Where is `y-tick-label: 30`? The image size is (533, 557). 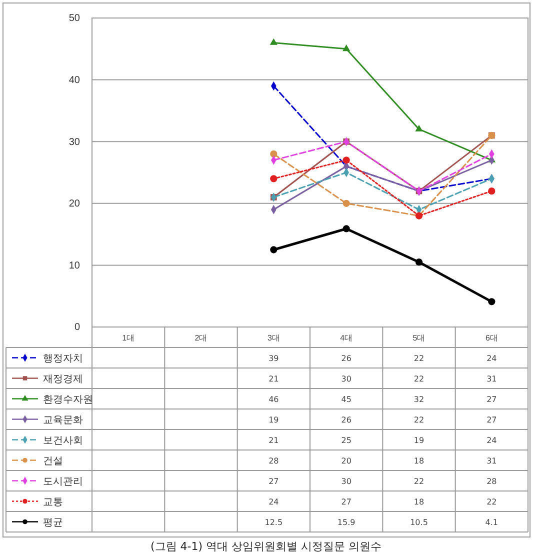
y-tick-label: 30 is located at coordinates (74, 142).